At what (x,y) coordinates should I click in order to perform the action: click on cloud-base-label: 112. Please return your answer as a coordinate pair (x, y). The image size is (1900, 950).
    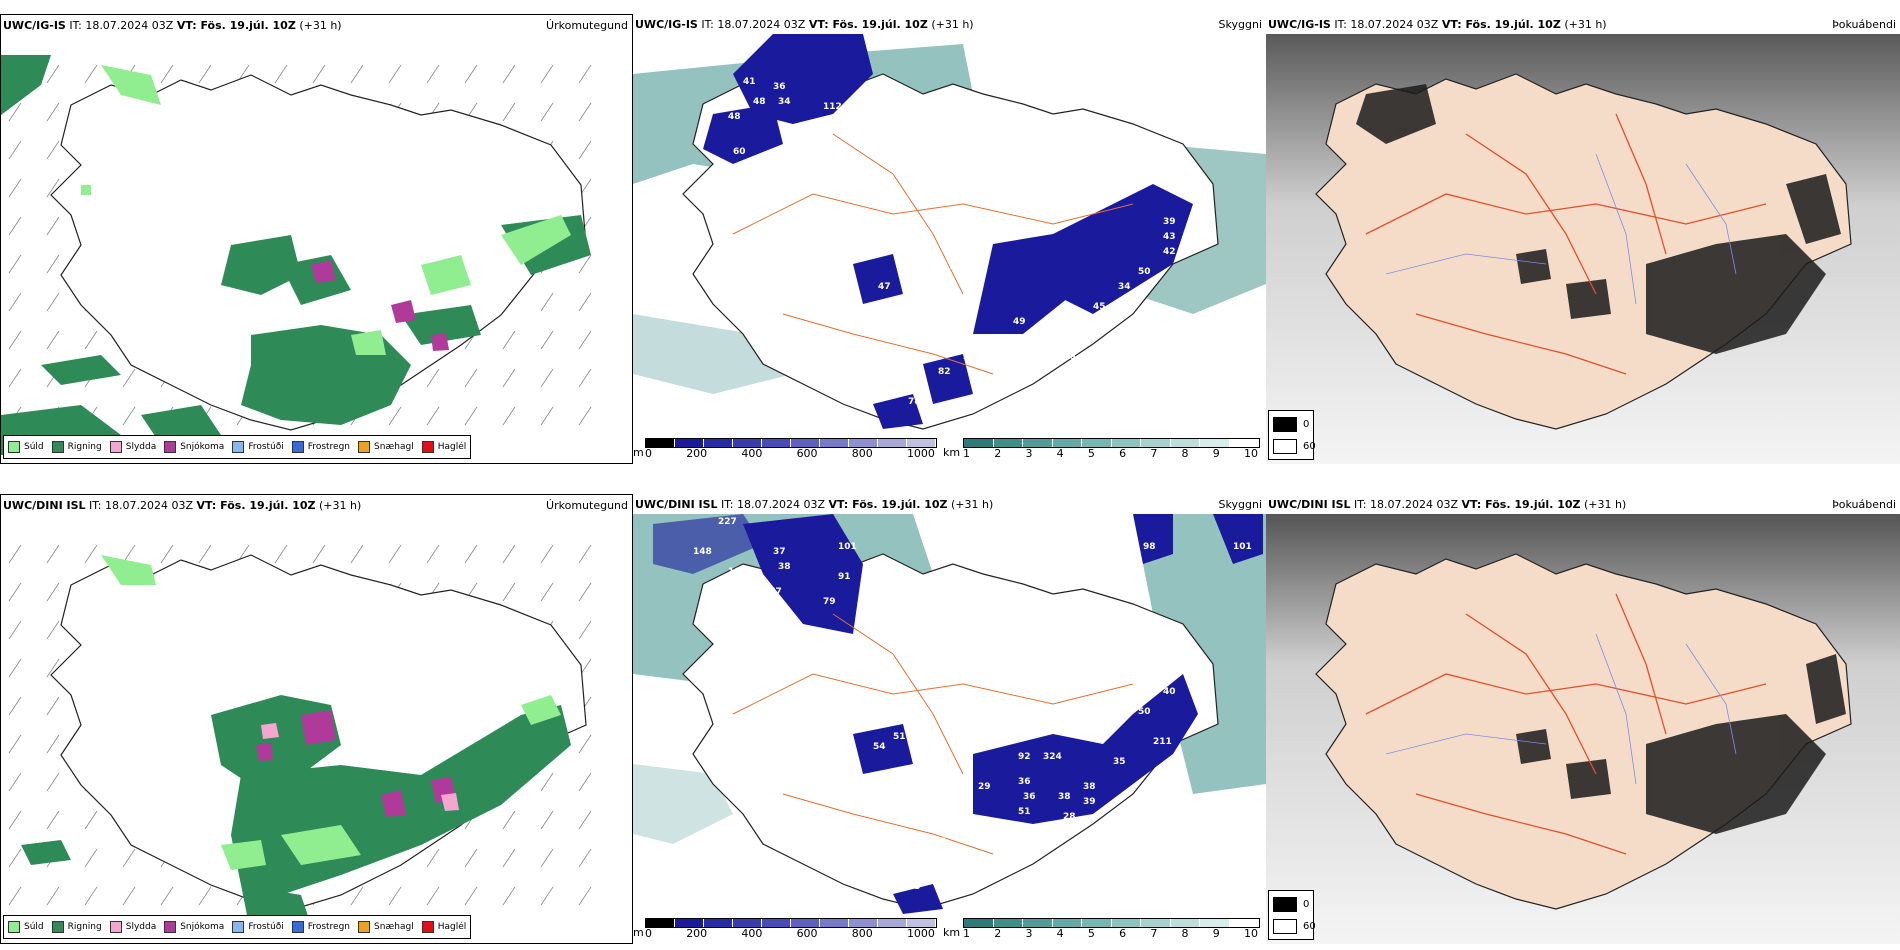
    Looking at the image, I should click on (832, 107).